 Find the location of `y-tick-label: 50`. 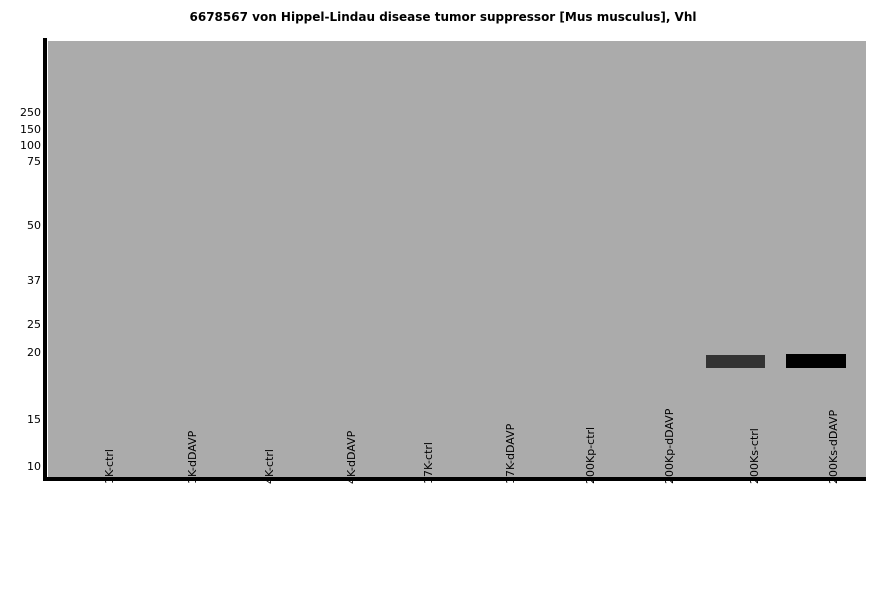

y-tick-label: 50 is located at coordinates (34, 225).